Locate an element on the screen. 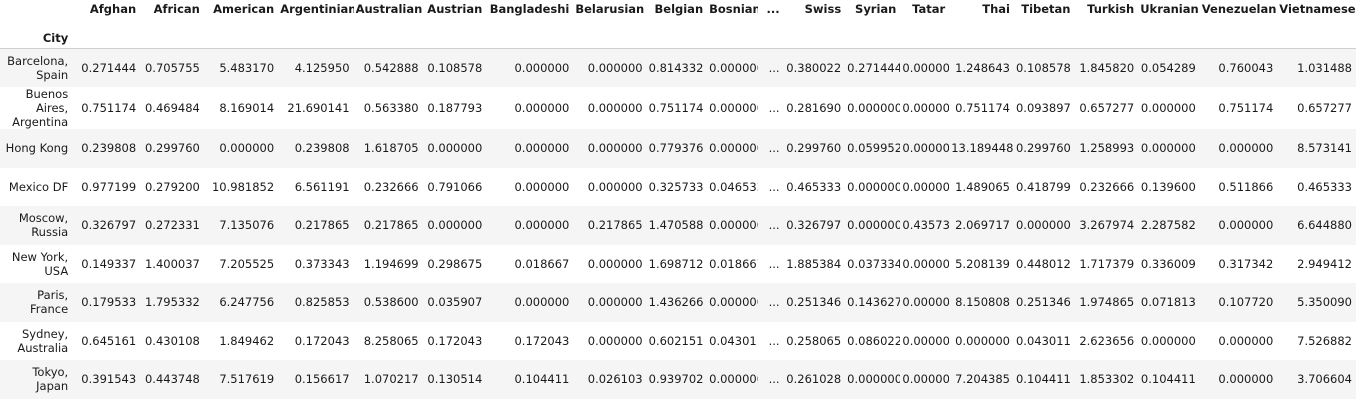 The image size is (1356, 400). table-cell: 0.037334 is located at coordinates (874, 263).